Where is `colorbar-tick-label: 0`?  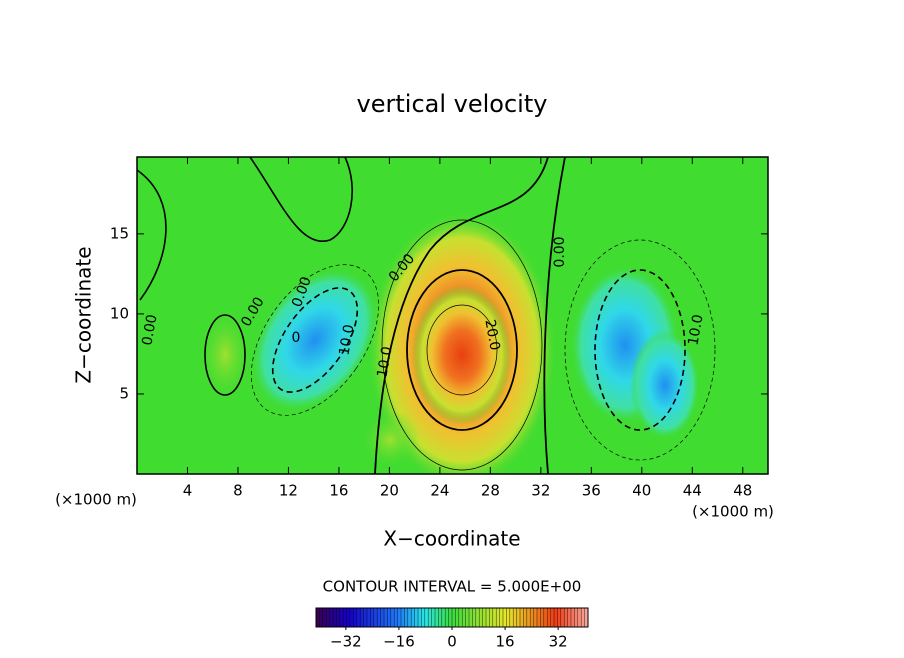 colorbar-tick-label: 0 is located at coordinates (452, 642).